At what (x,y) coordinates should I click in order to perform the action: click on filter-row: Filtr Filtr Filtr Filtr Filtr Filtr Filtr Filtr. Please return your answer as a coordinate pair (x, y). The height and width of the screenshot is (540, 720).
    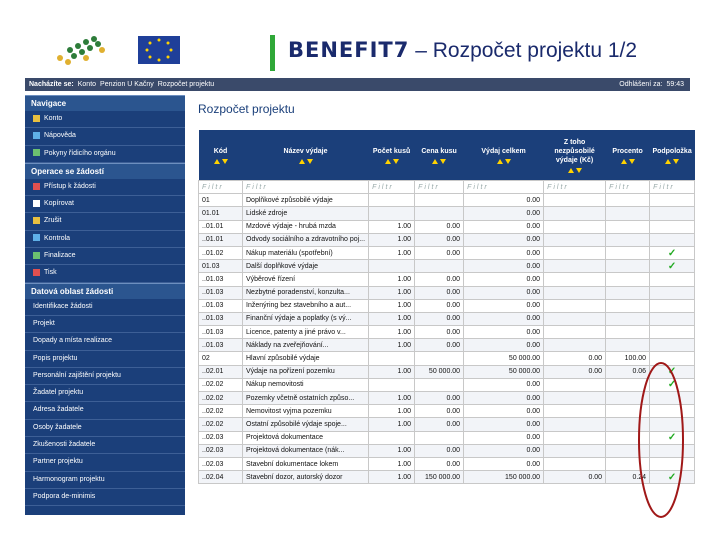
    Looking at the image, I should click on (447, 187).